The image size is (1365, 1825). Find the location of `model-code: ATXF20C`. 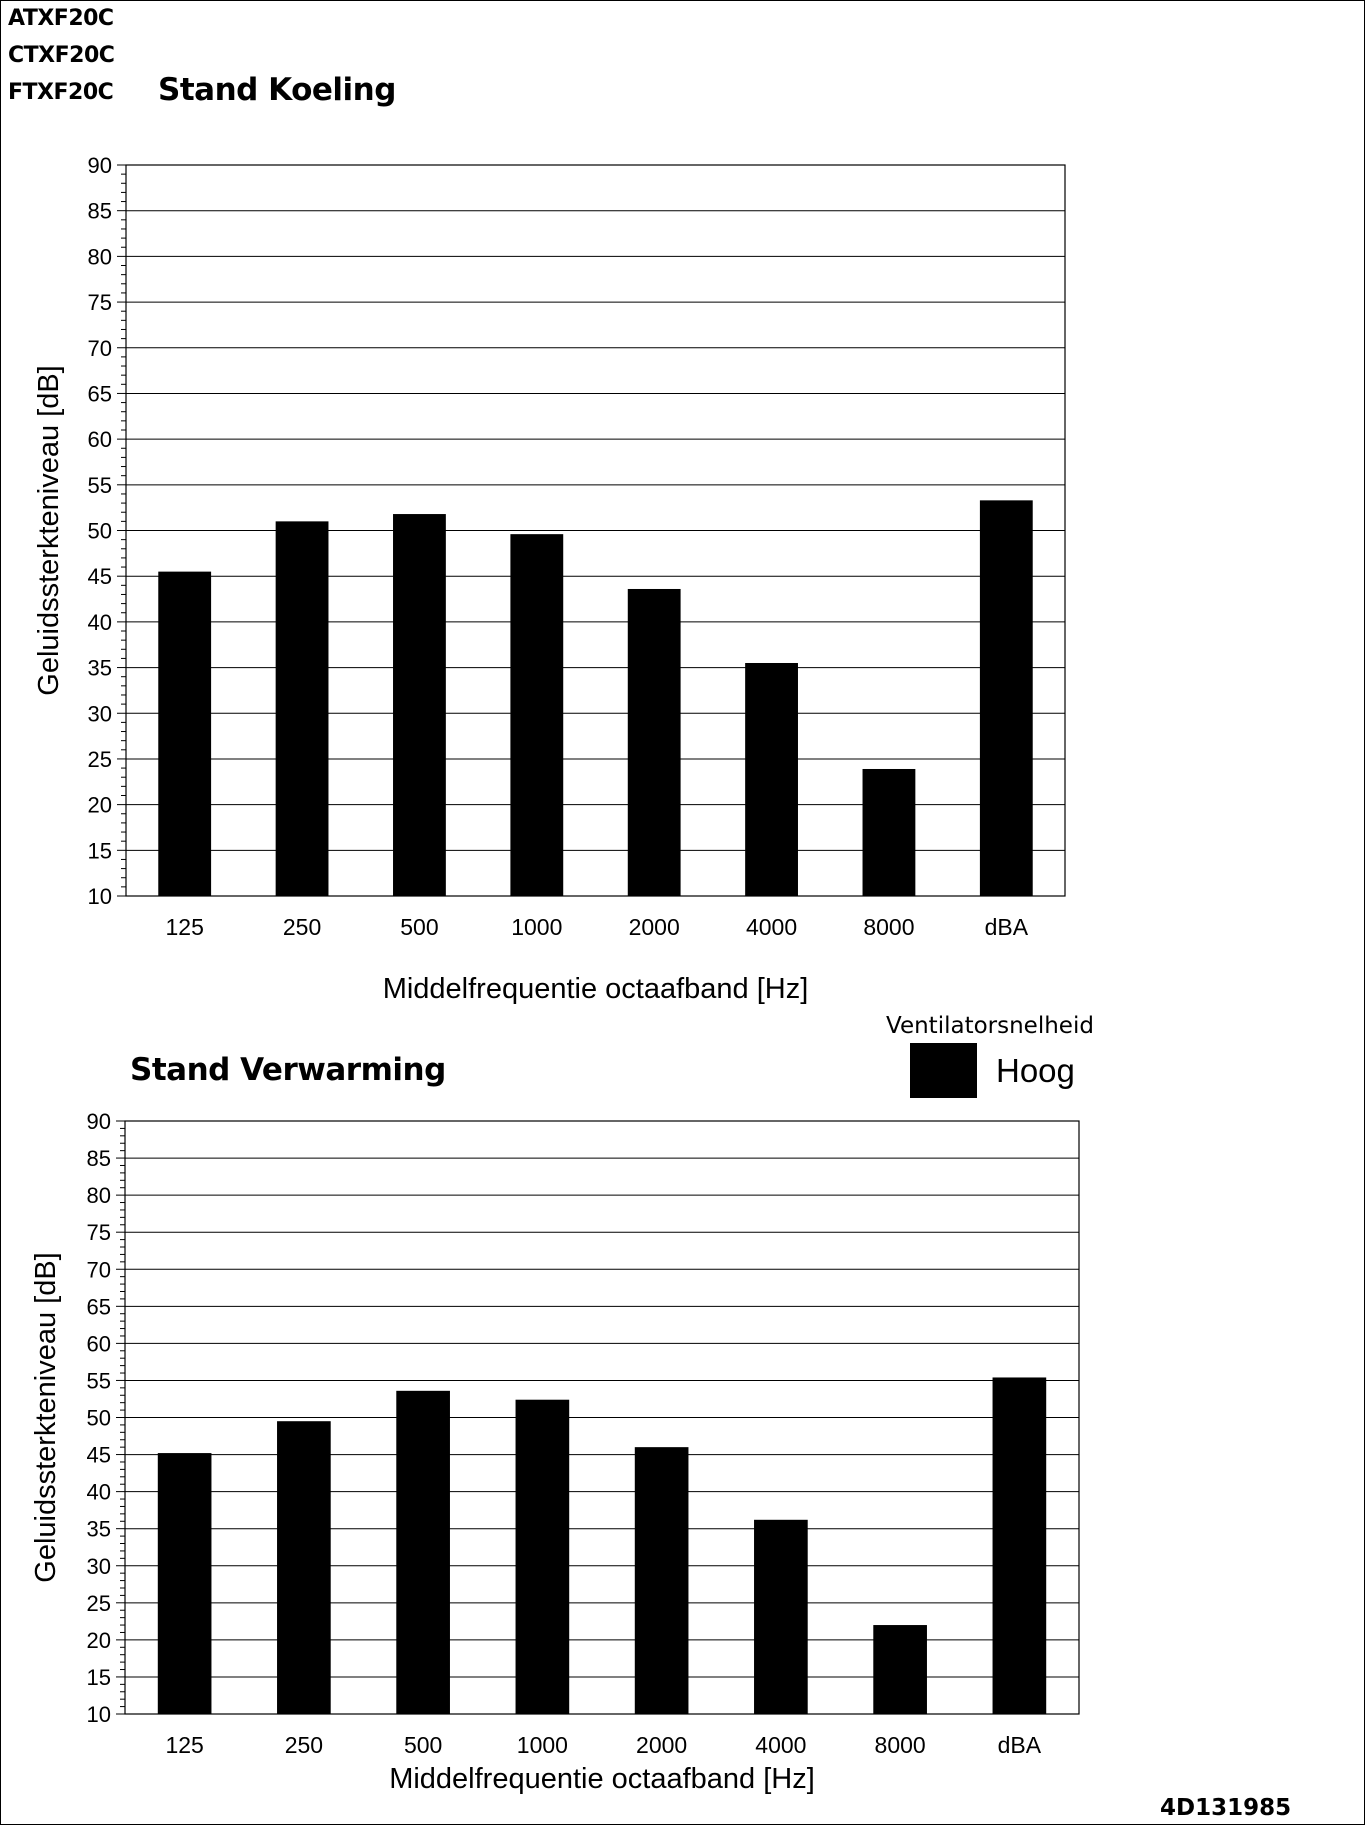

model-code: ATXF20C is located at coordinates (61, 18).